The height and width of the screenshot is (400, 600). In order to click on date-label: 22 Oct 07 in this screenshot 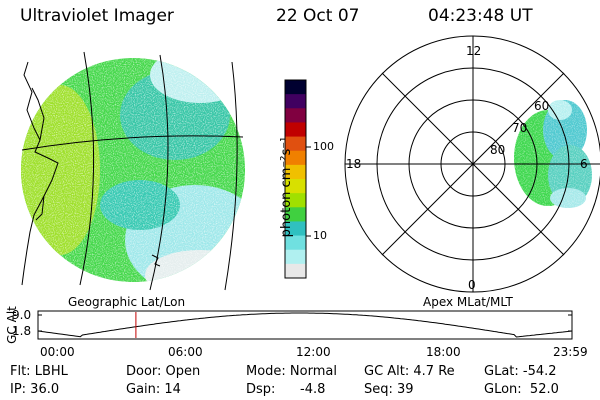, I will do `click(318, 16)`.